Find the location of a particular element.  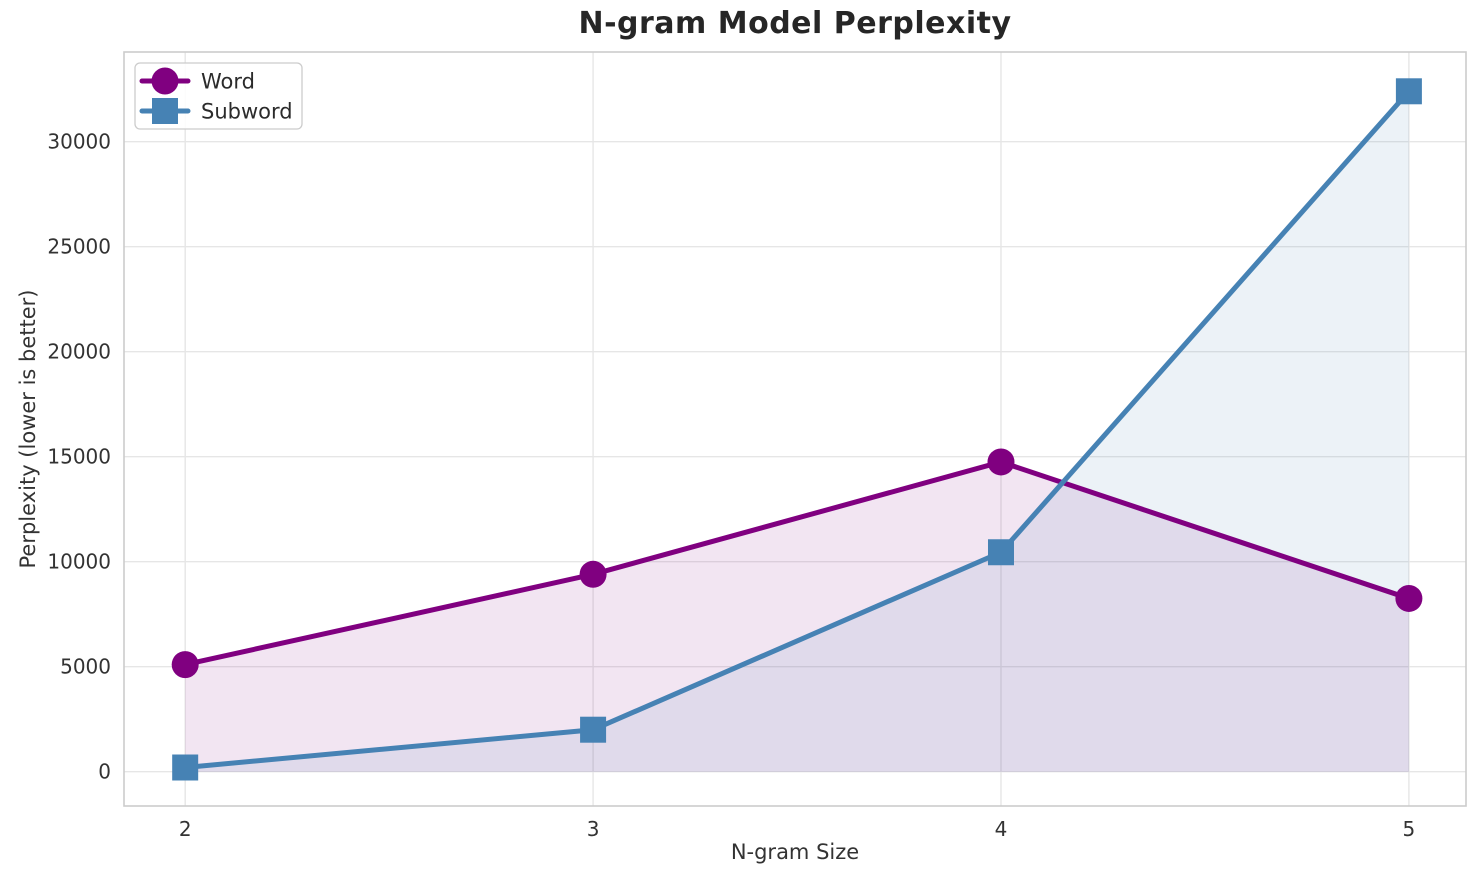

legend-label-word: Word is located at coordinates (228, 82).